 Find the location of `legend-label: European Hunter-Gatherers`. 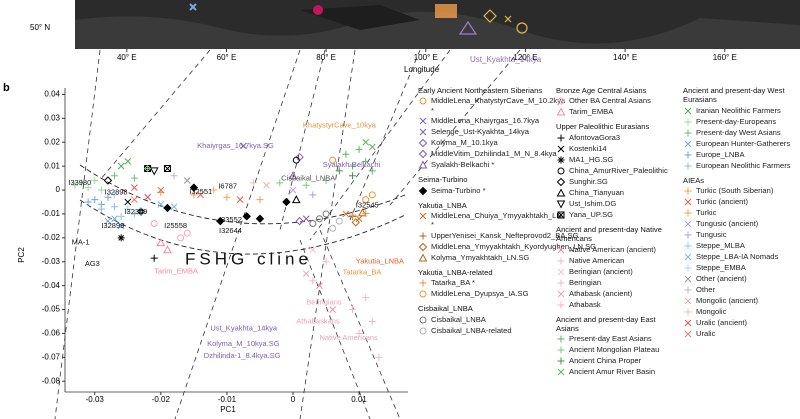

legend-label: European Hunter-Gatherers is located at coordinates (743, 143).